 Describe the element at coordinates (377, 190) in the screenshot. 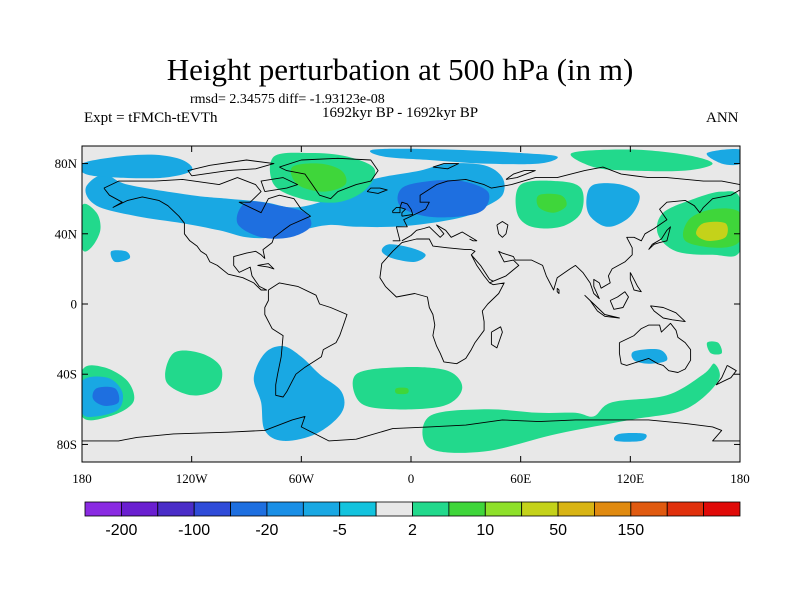

I see `coastline-iceland` at that location.